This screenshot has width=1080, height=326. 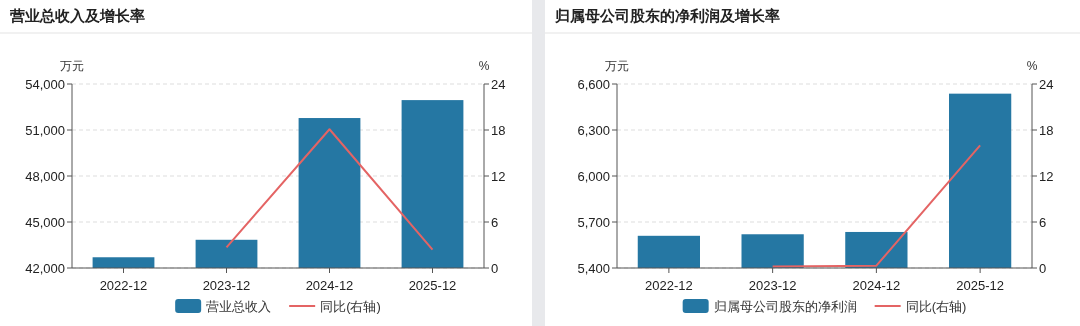 I want to click on legend-label: 营业总收入, so click(x=239, y=306).